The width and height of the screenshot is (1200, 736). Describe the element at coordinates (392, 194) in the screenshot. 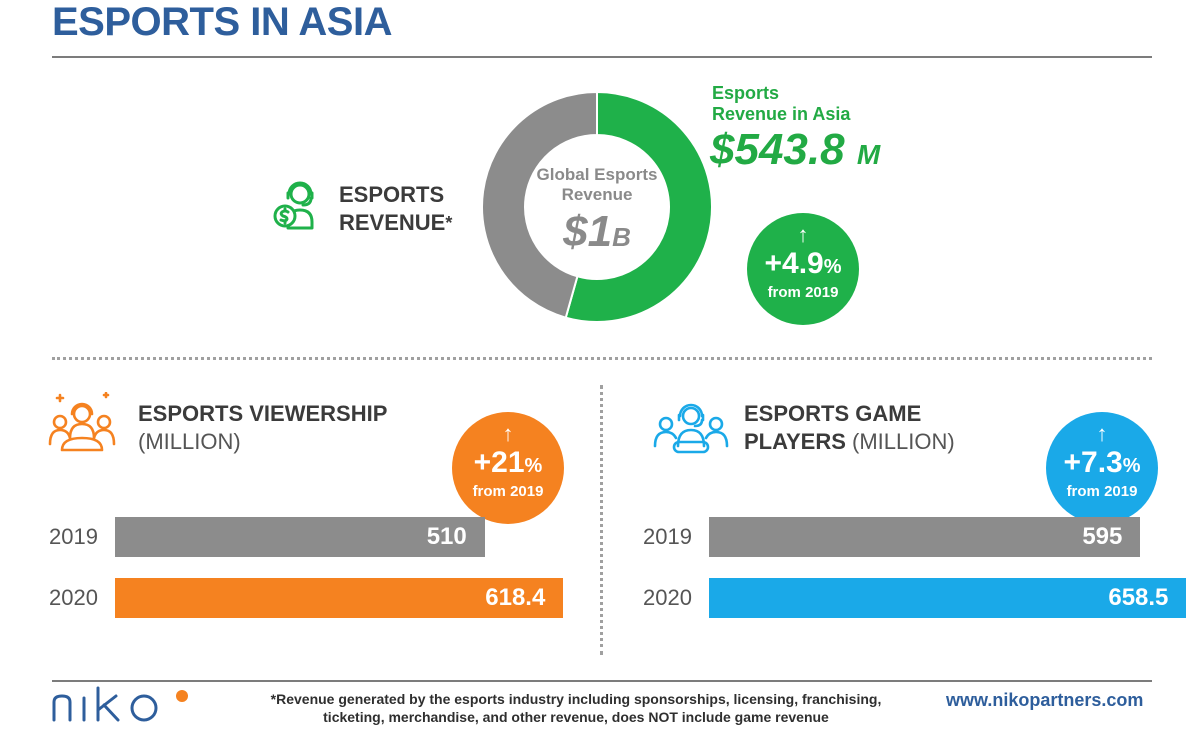

I see `revenue-heading-line1: ESPORTS` at that location.